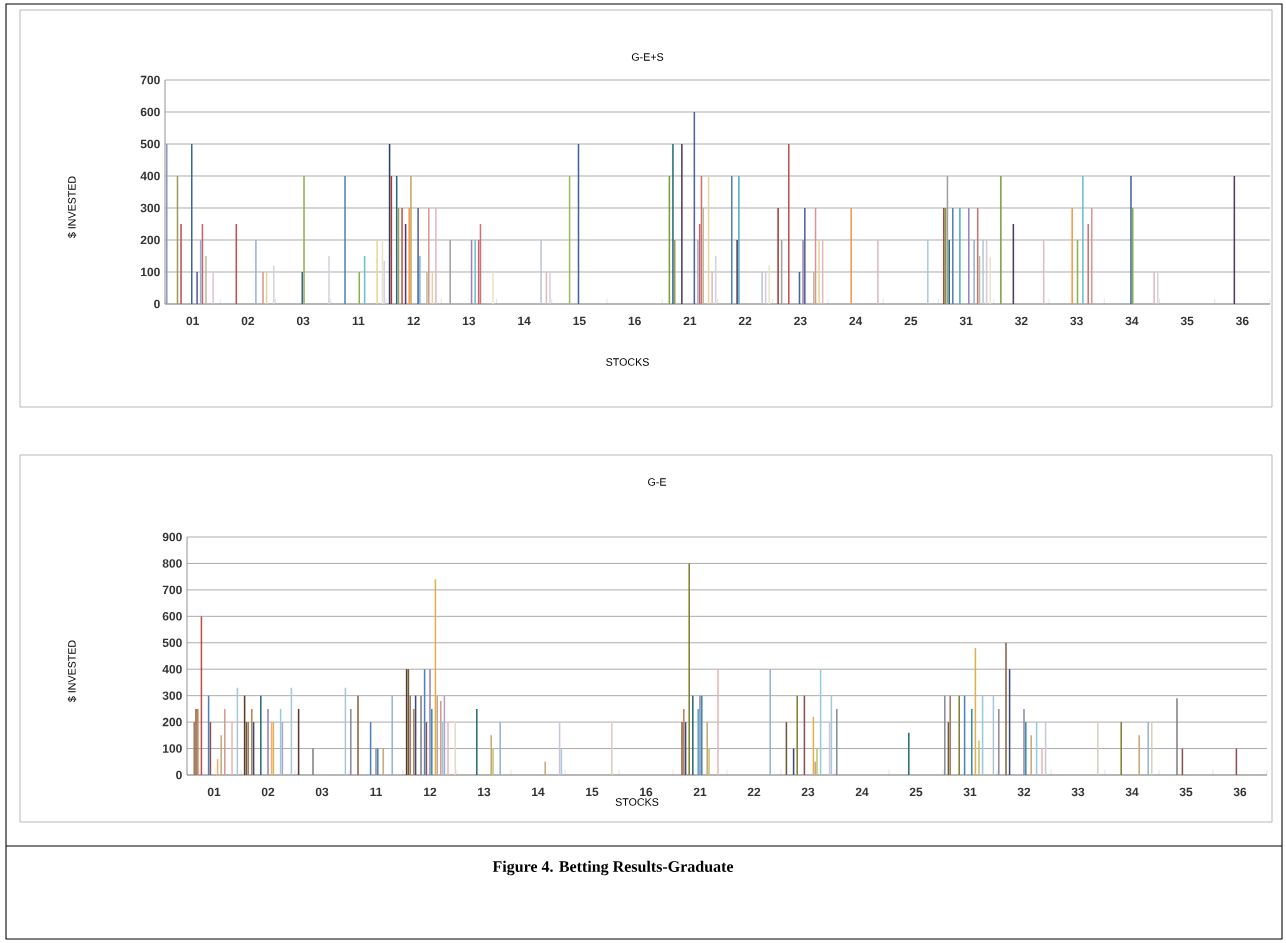 The width and height of the screenshot is (1286, 943). I want to click on y-tick-label: 900, so click(172, 537).